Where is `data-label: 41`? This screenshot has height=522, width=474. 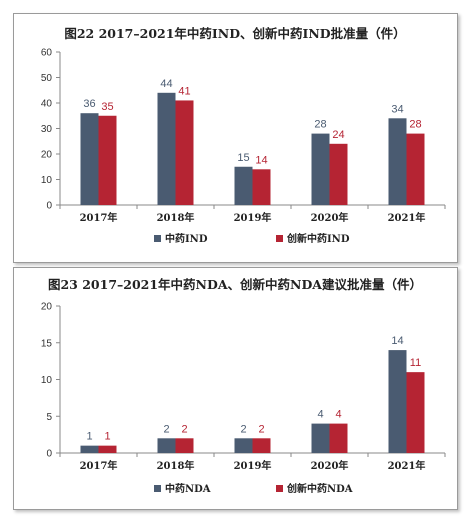
data-label: 41 is located at coordinates (184, 91).